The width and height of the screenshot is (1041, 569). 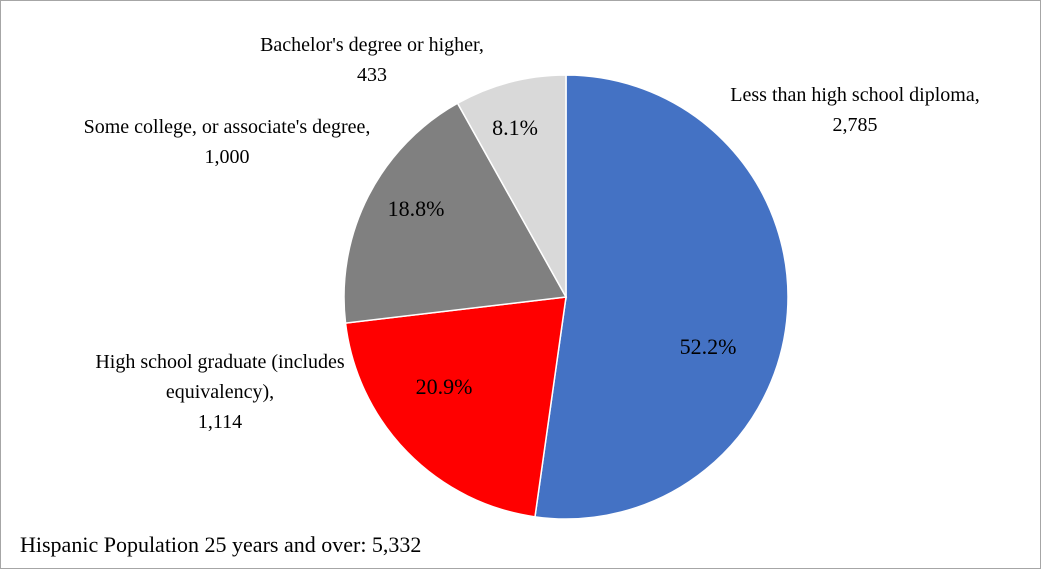 I want to click on category-label: Some college, or associate's degree,, so click(x=227, y=127).